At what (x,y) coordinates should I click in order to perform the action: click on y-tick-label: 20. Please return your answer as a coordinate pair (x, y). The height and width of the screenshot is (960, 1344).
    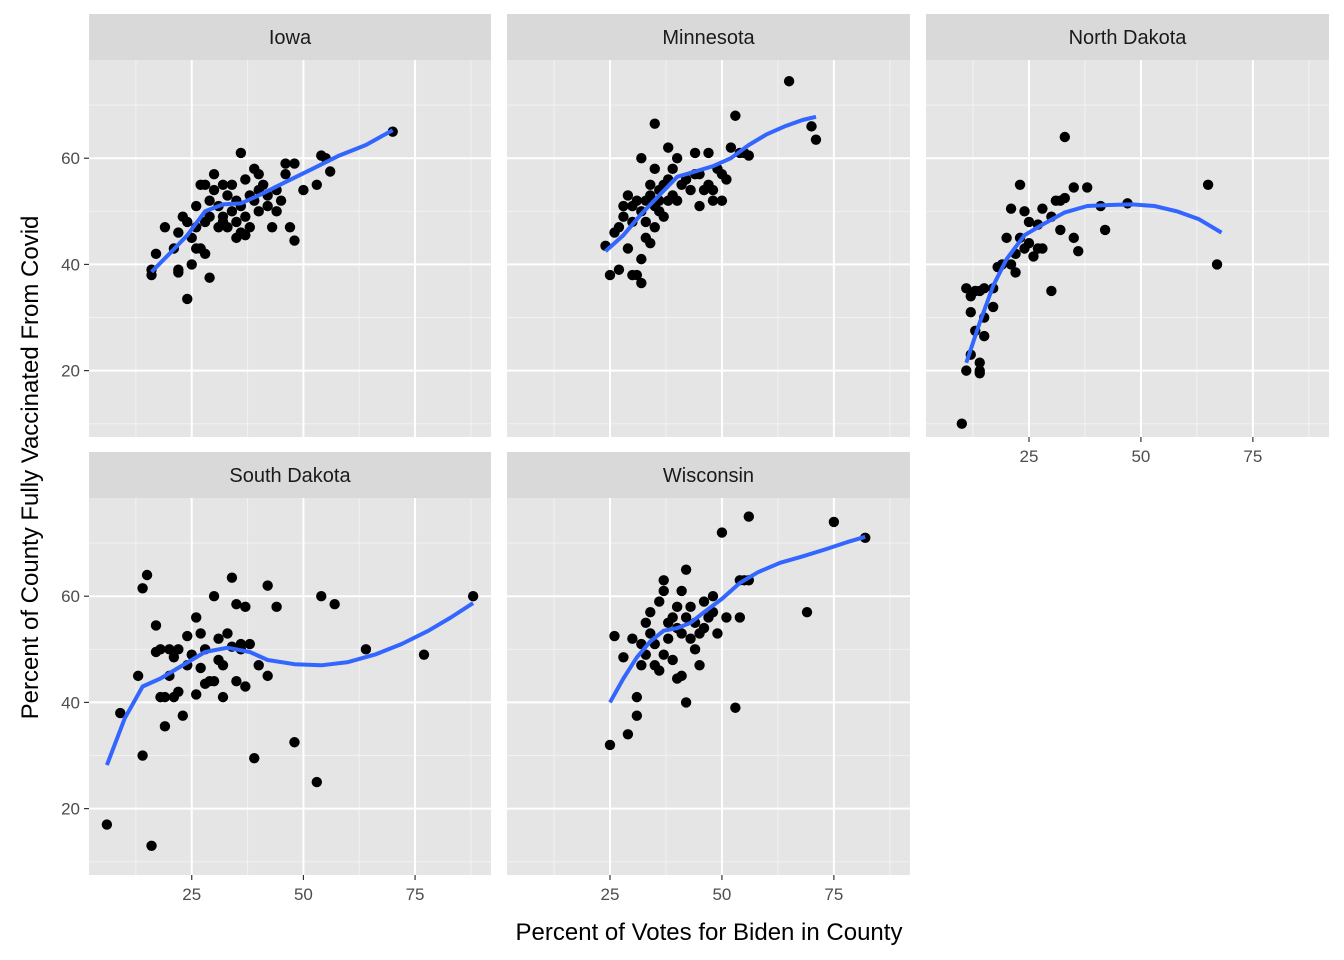
    Looking at the image, I should click on (70, 809).